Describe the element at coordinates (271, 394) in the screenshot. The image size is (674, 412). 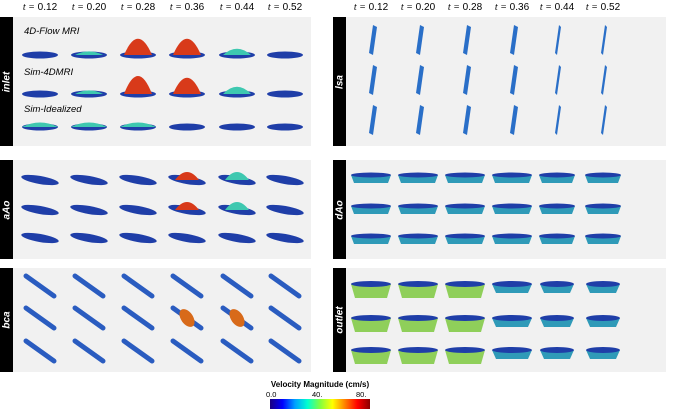
I see `colorbar-tick-min: 0.0` at that location.